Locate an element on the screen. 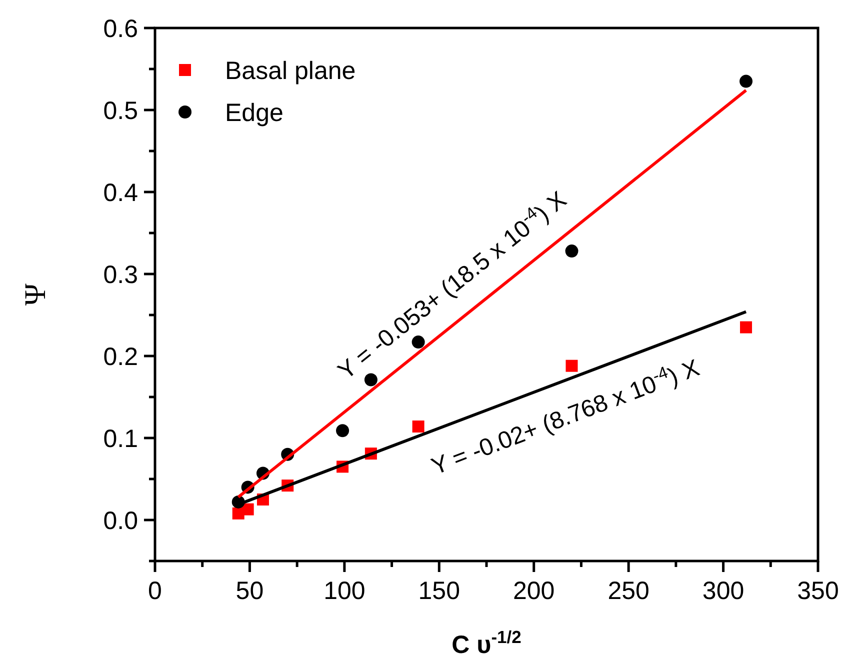 Image resolution: width=851 pixels, height=671 pixels. x-tick-label: 50 is located at coordinates (250, 591).